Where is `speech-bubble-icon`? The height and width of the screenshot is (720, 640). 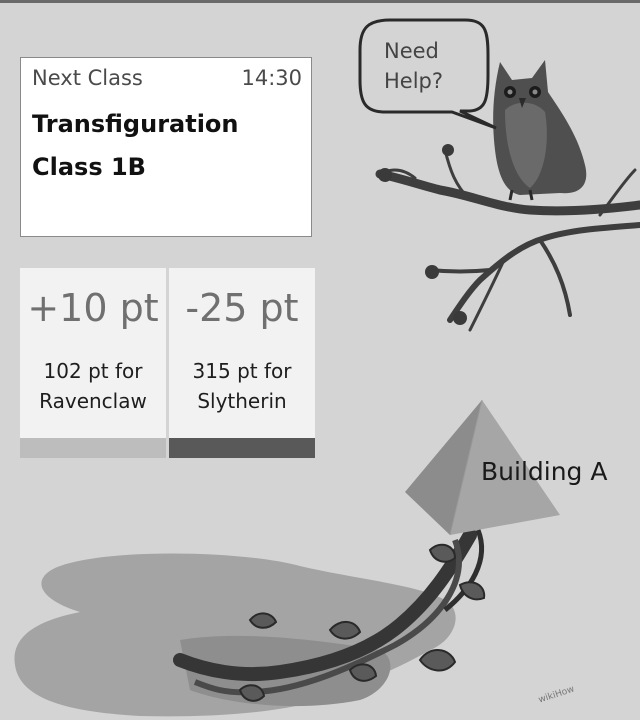
speech-bubble-icon is located at coordinates (427, 74).